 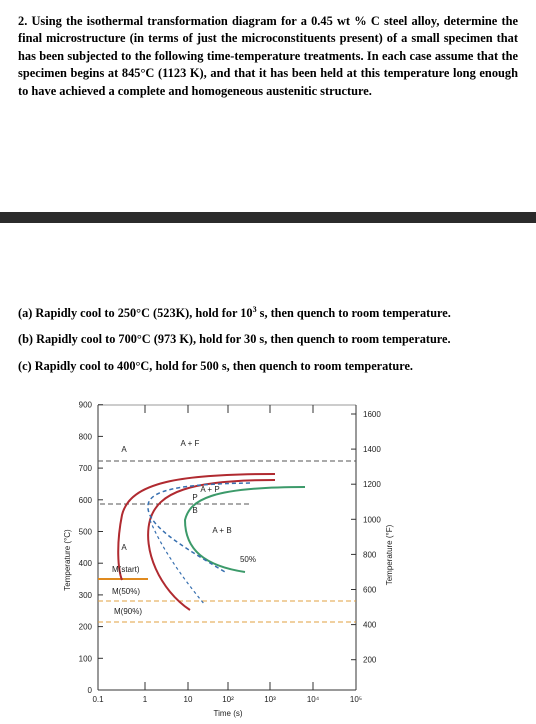 I want to click on y2-tick-label: 200, so click(x=370, y=660).